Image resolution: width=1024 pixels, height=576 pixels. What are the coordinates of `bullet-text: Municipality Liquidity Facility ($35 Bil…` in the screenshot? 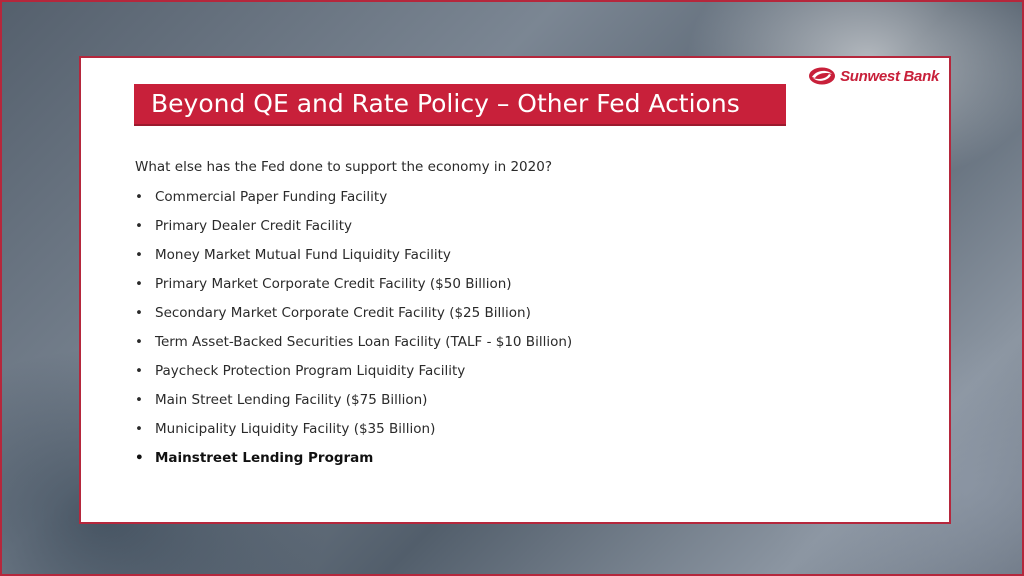 It's located at (295, 429).